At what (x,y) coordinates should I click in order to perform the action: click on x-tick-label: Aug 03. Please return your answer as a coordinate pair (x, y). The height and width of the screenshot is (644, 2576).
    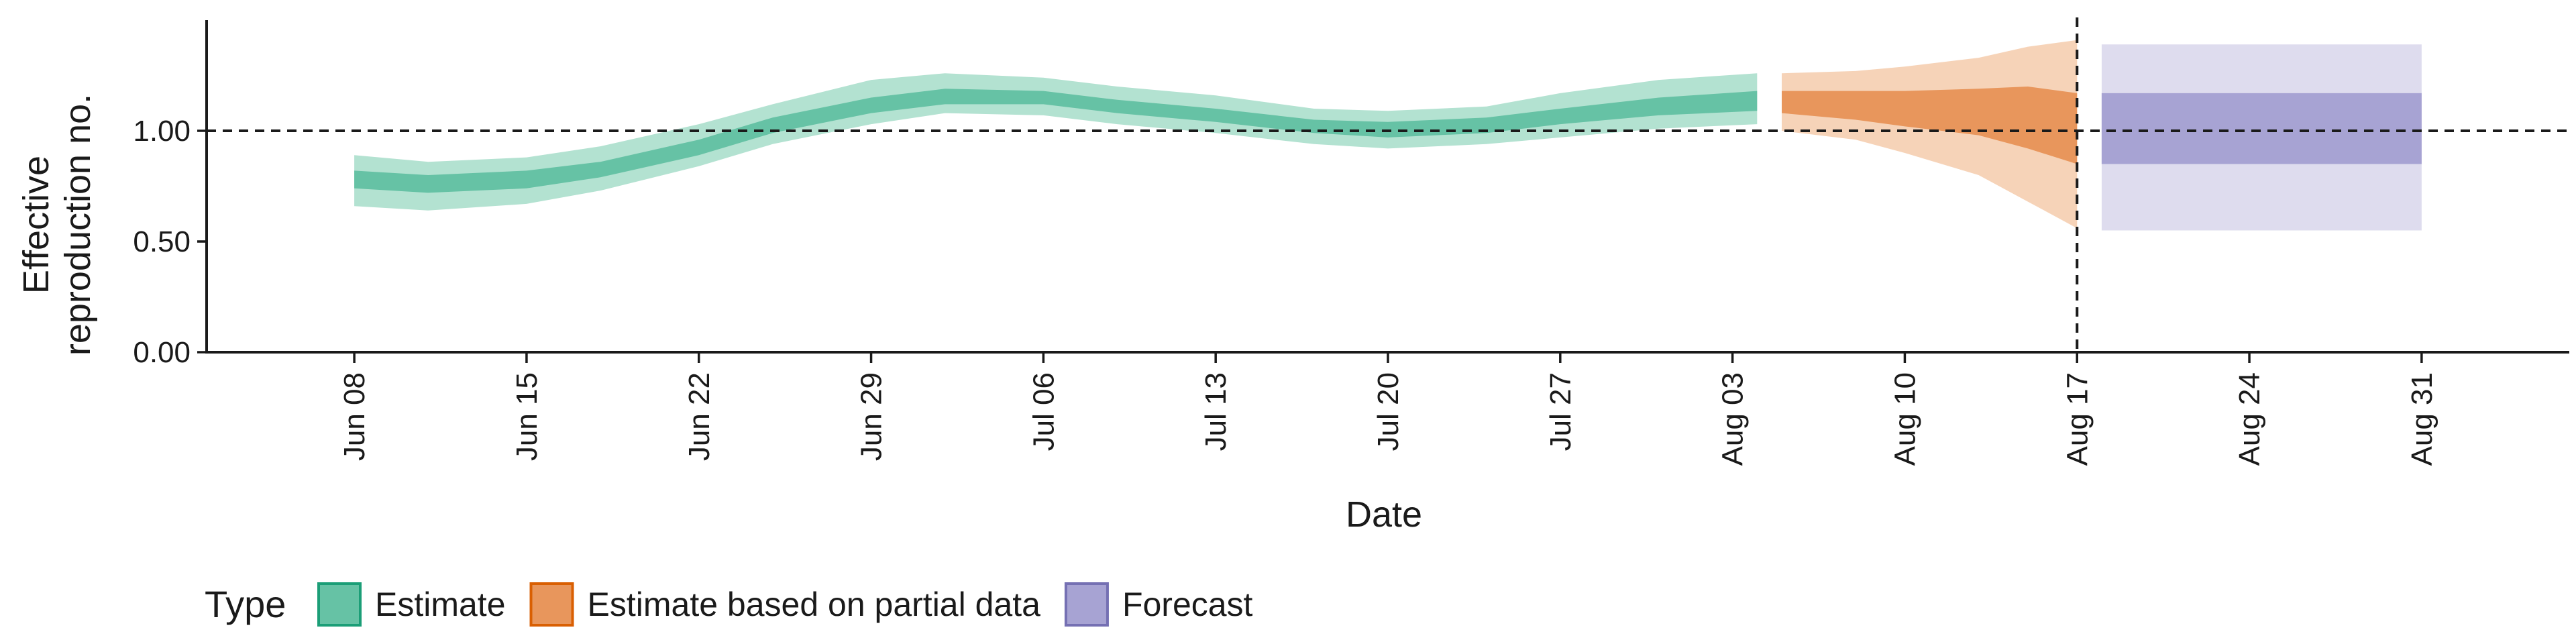
    Looking at the image, I should click on (1733, 419).